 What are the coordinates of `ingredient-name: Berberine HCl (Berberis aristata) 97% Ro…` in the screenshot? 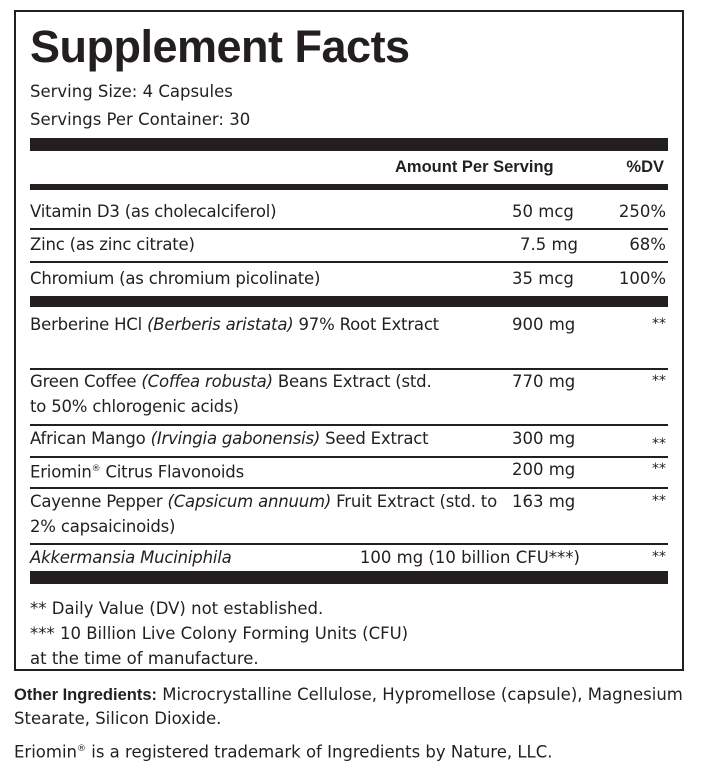 It's located at (234, 324).